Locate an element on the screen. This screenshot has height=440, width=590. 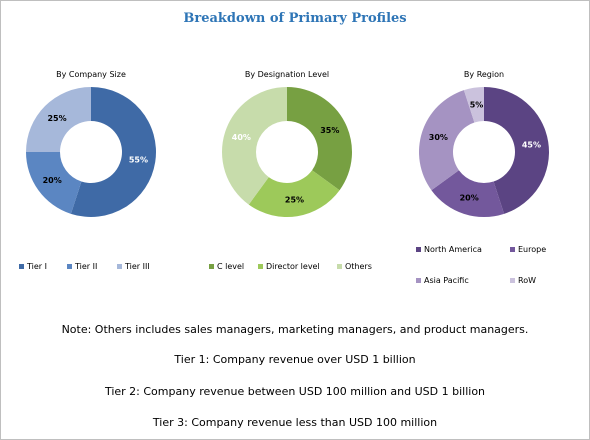
slice-tier-ii is located at coordinates (54, 183).